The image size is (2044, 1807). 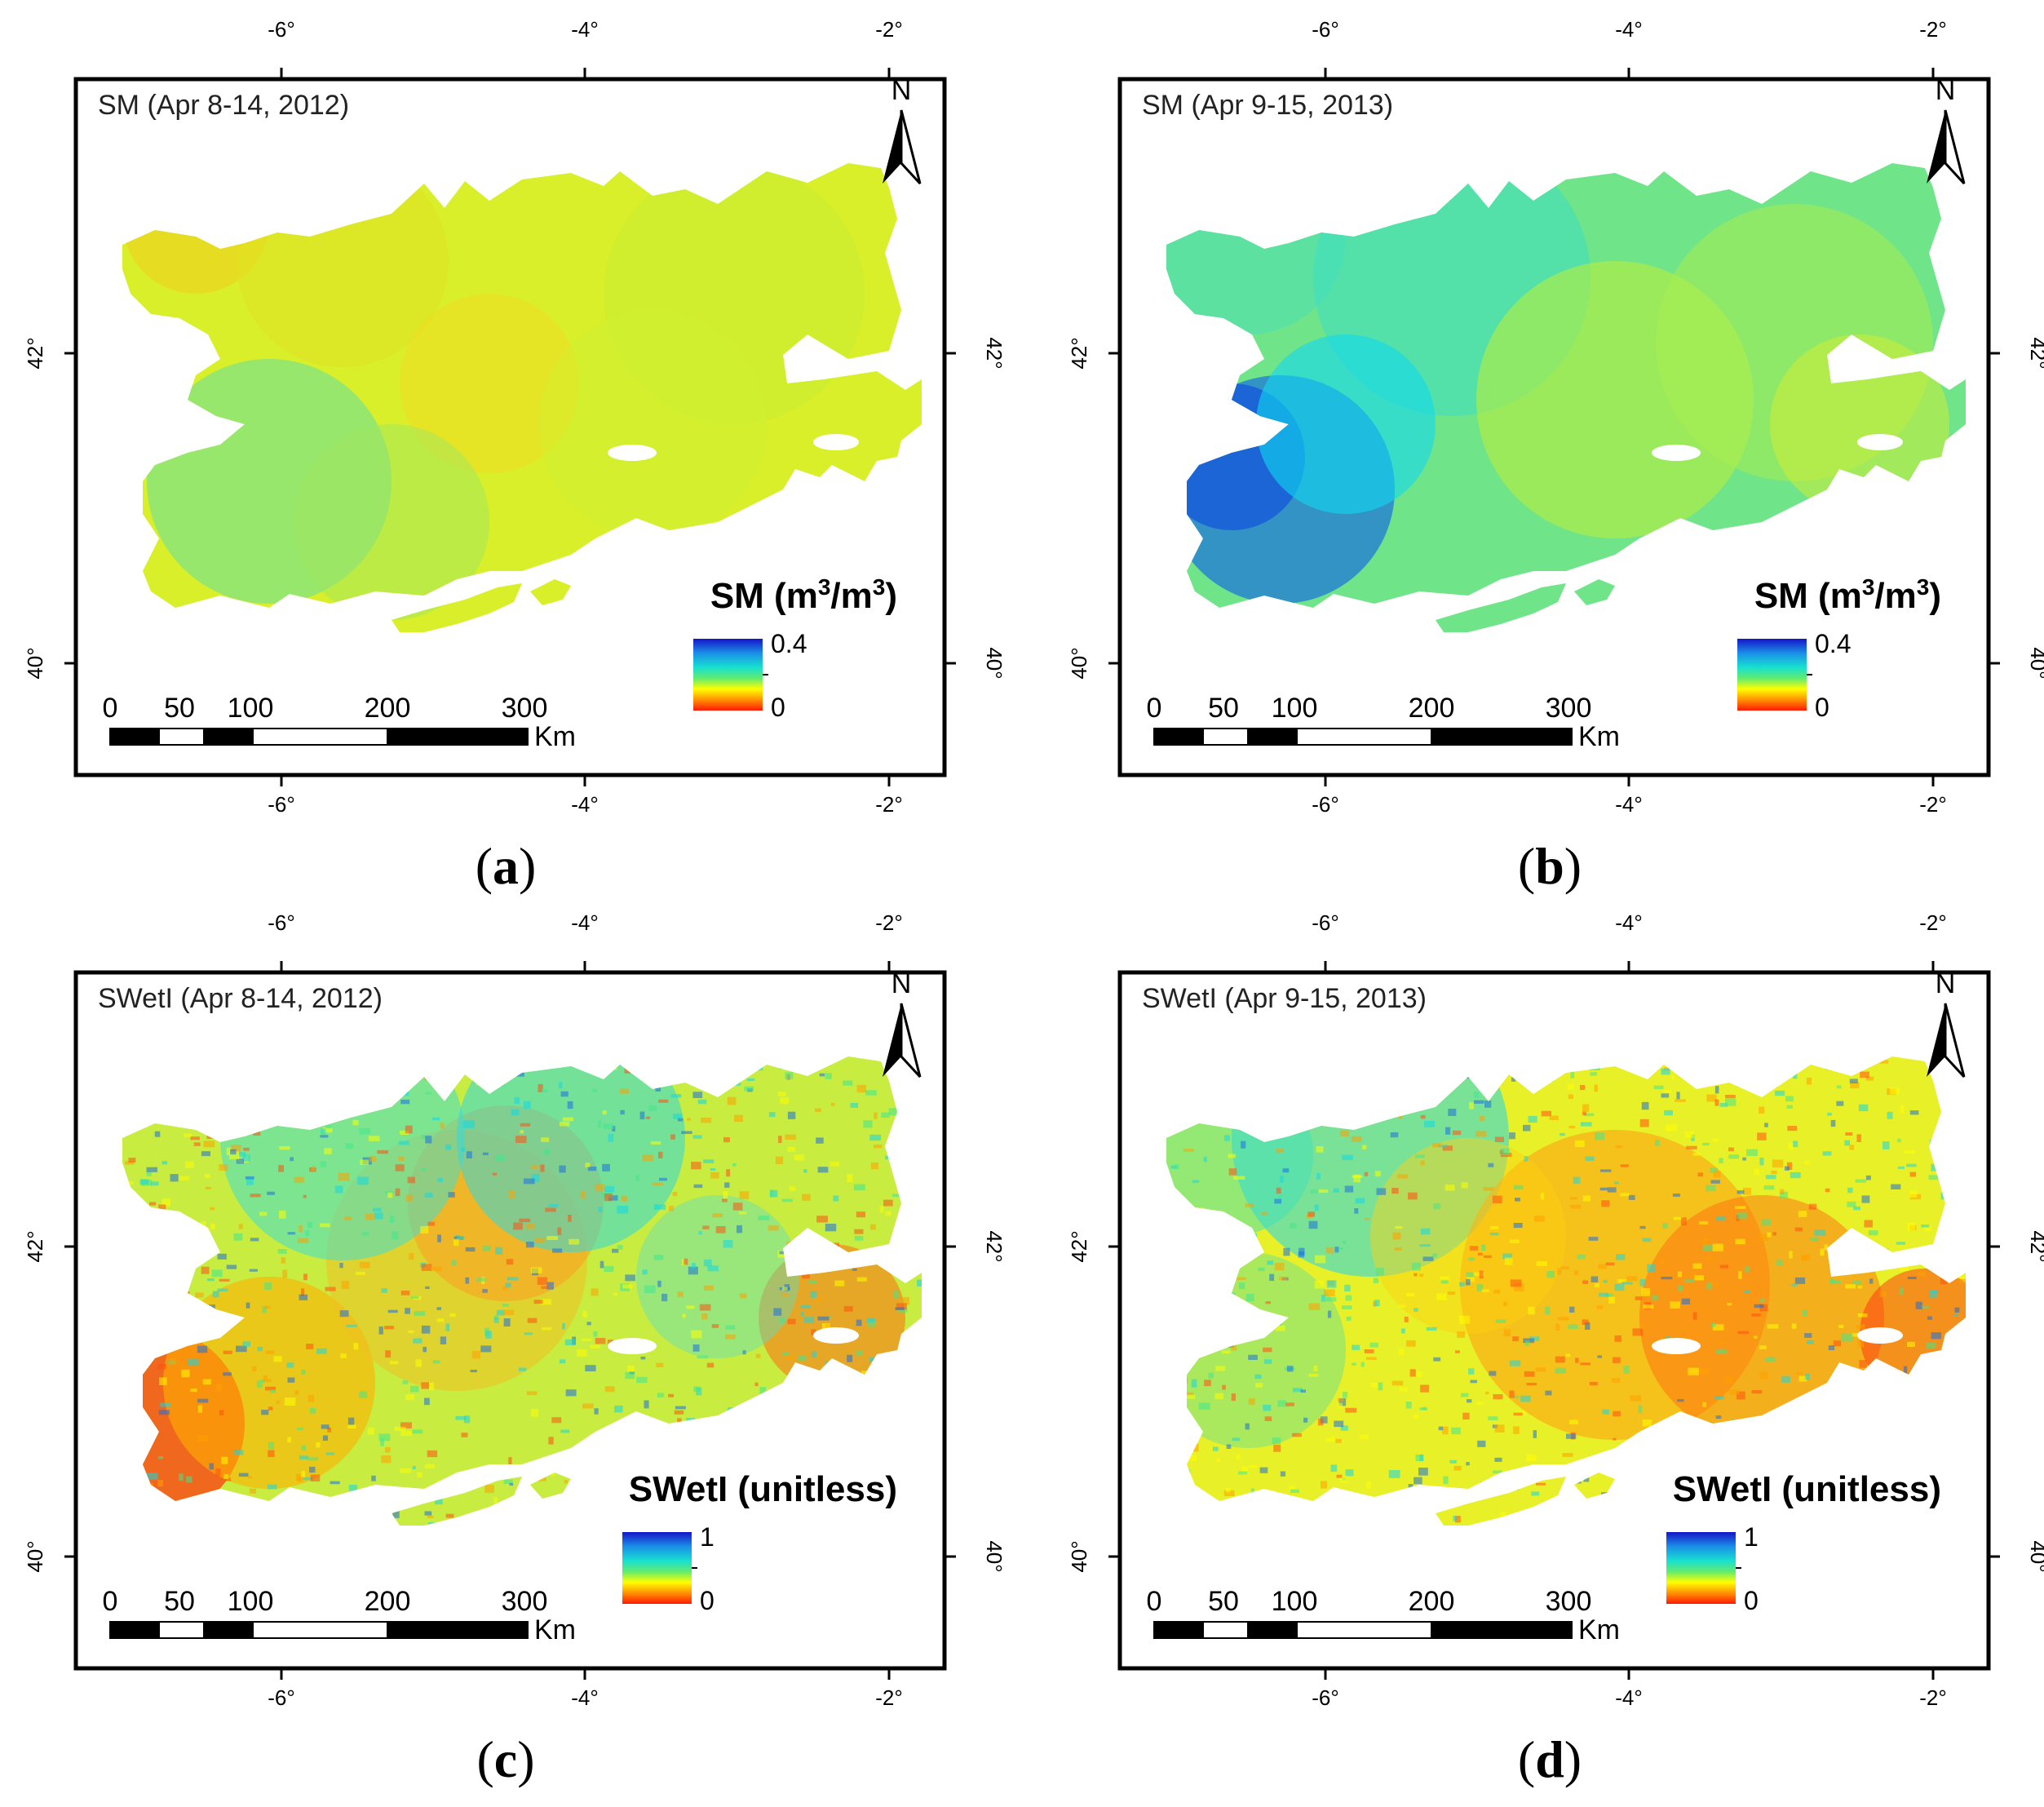 I want to click on map-title: SWetI (Apr 9-15, 2013), so click(x=1284, y=998).